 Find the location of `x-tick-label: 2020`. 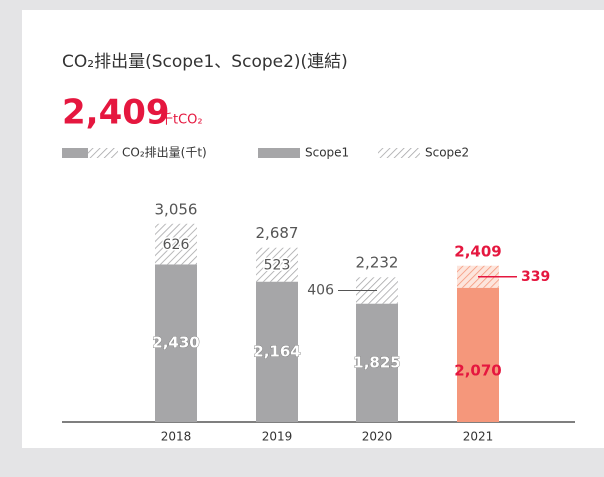

x-tick-label: 2020 is located at coordinates (377, 437).